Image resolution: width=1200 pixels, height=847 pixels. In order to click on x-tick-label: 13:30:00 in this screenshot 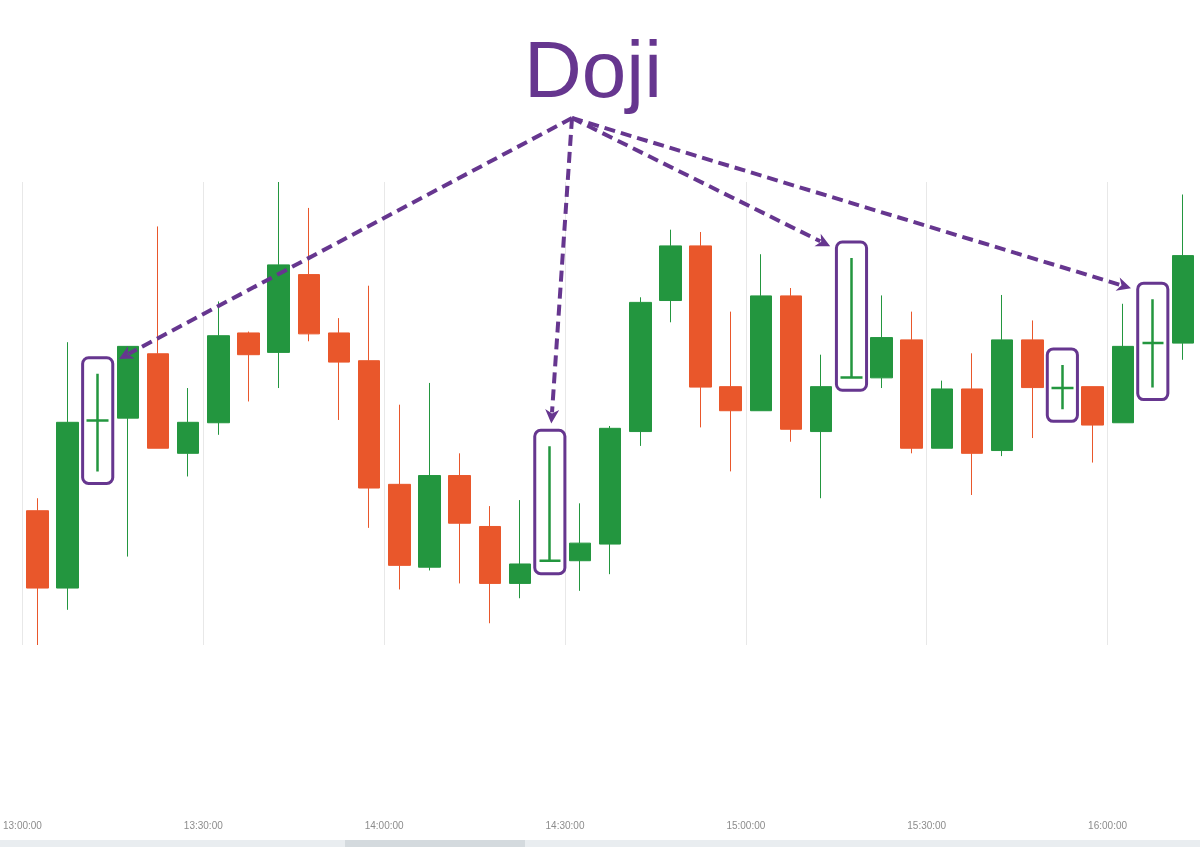, I will do `click(203, 825)`.